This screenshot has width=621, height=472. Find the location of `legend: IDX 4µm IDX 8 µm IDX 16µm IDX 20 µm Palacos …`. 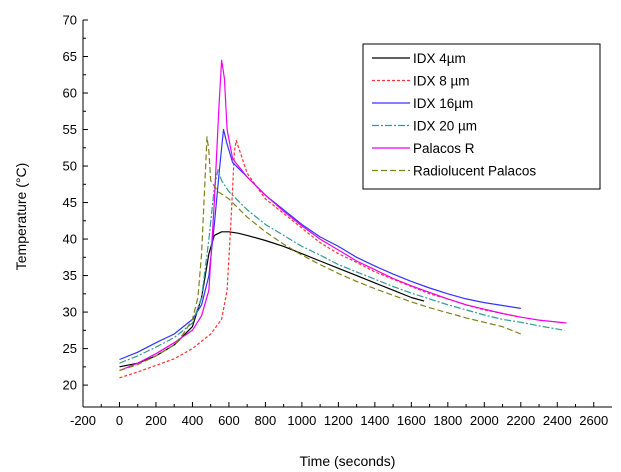

legend: IDX 4µm IDX 8 µm IDX 16µm IDX 20 µm Palacos … is located at coordinates (481, 116).